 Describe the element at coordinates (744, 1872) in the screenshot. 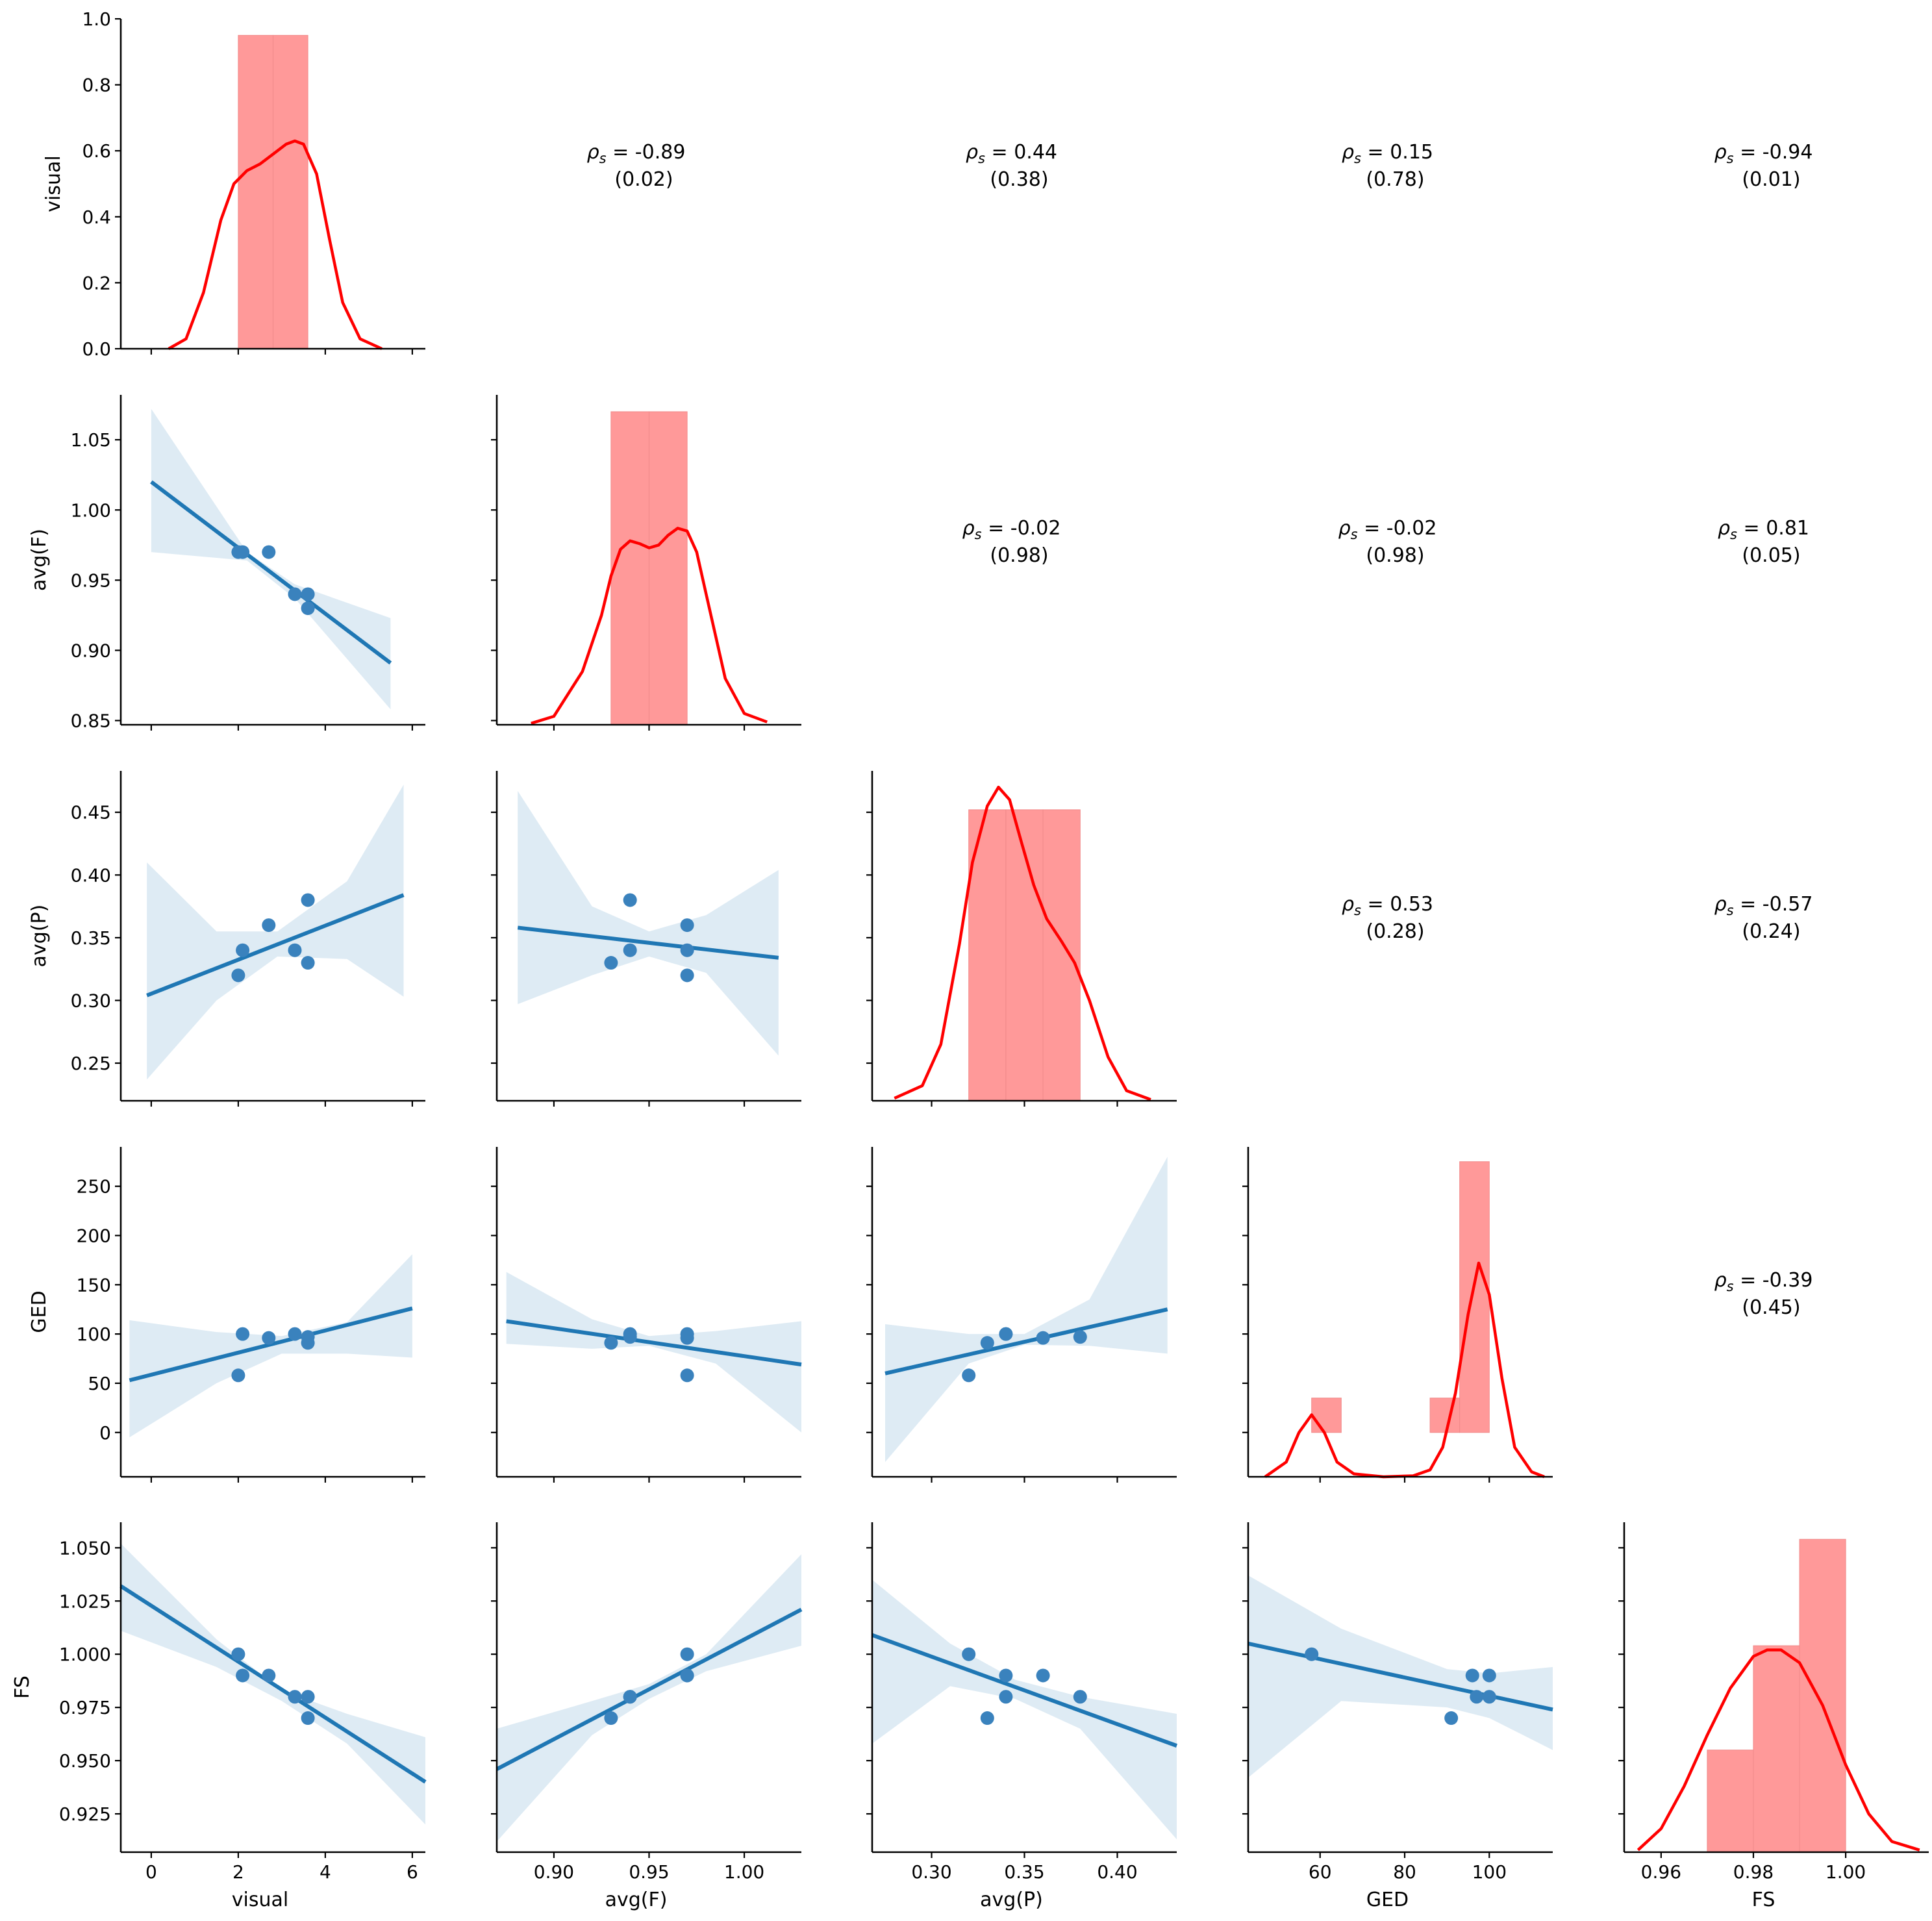

I see `x-tick-label: 1.00` at that location.